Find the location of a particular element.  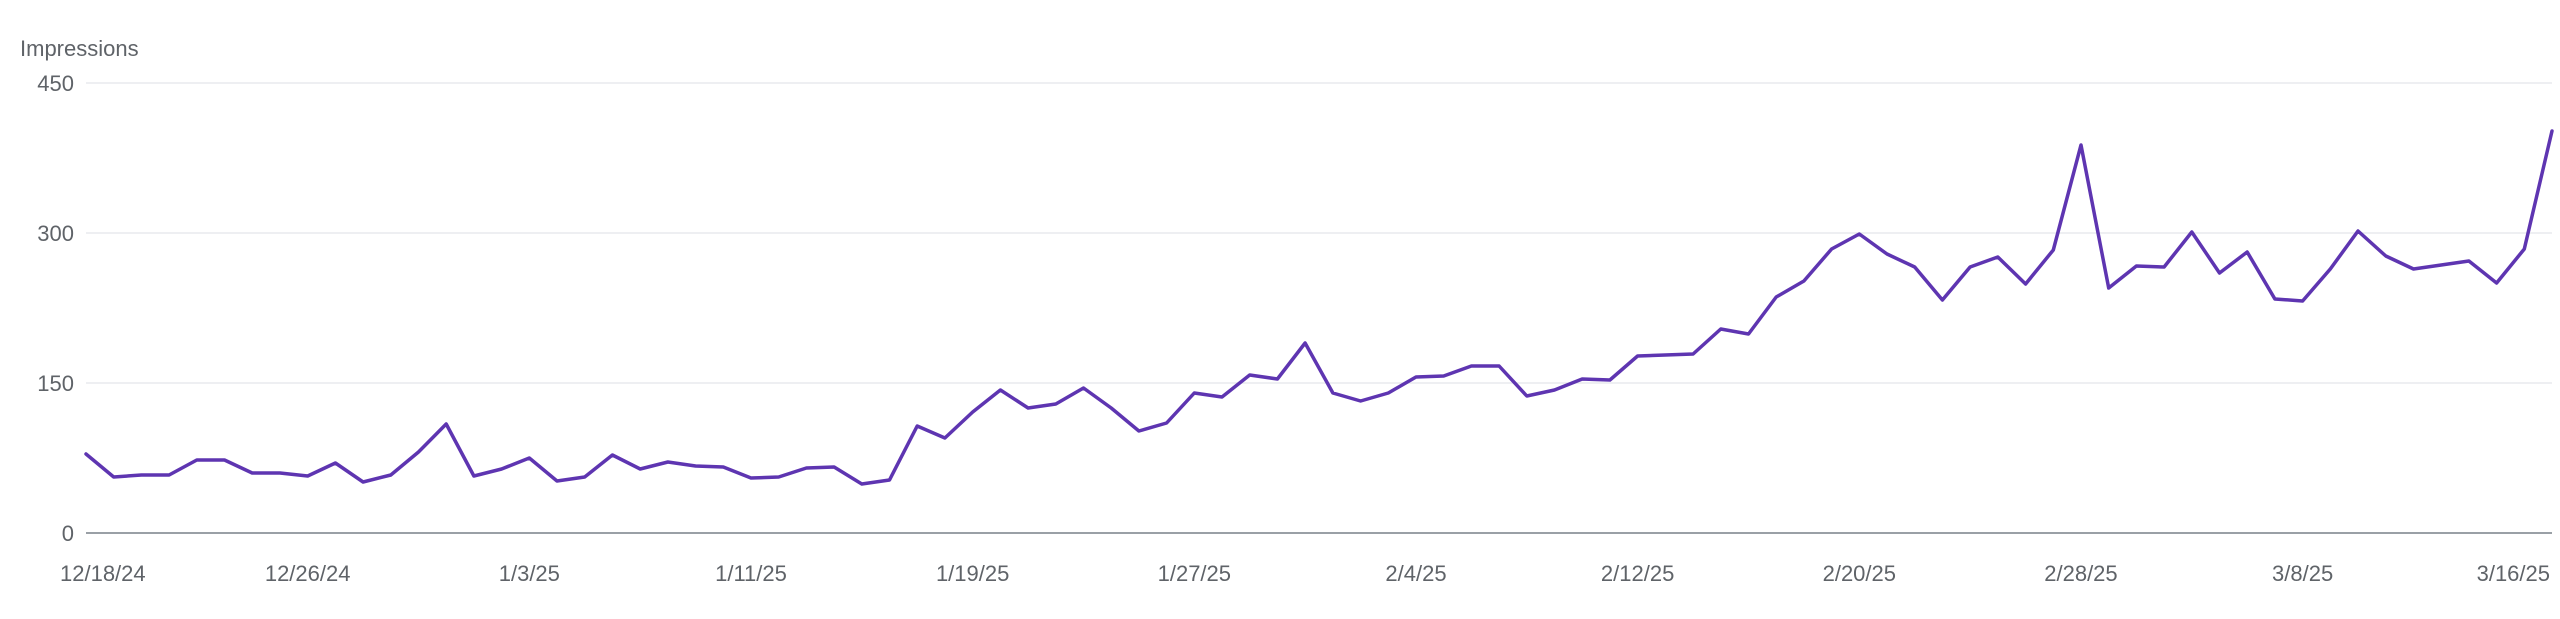

x-tick-label: 1/19/25 is located at coordinates (972, 573).